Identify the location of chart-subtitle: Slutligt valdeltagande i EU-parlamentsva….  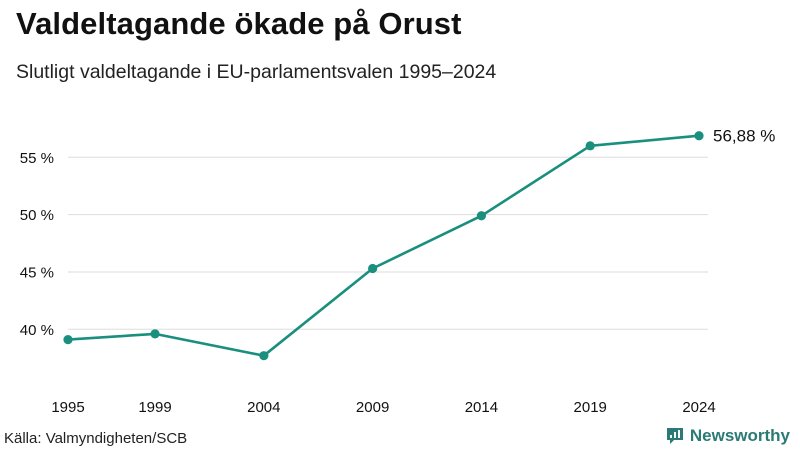
(256, 72).